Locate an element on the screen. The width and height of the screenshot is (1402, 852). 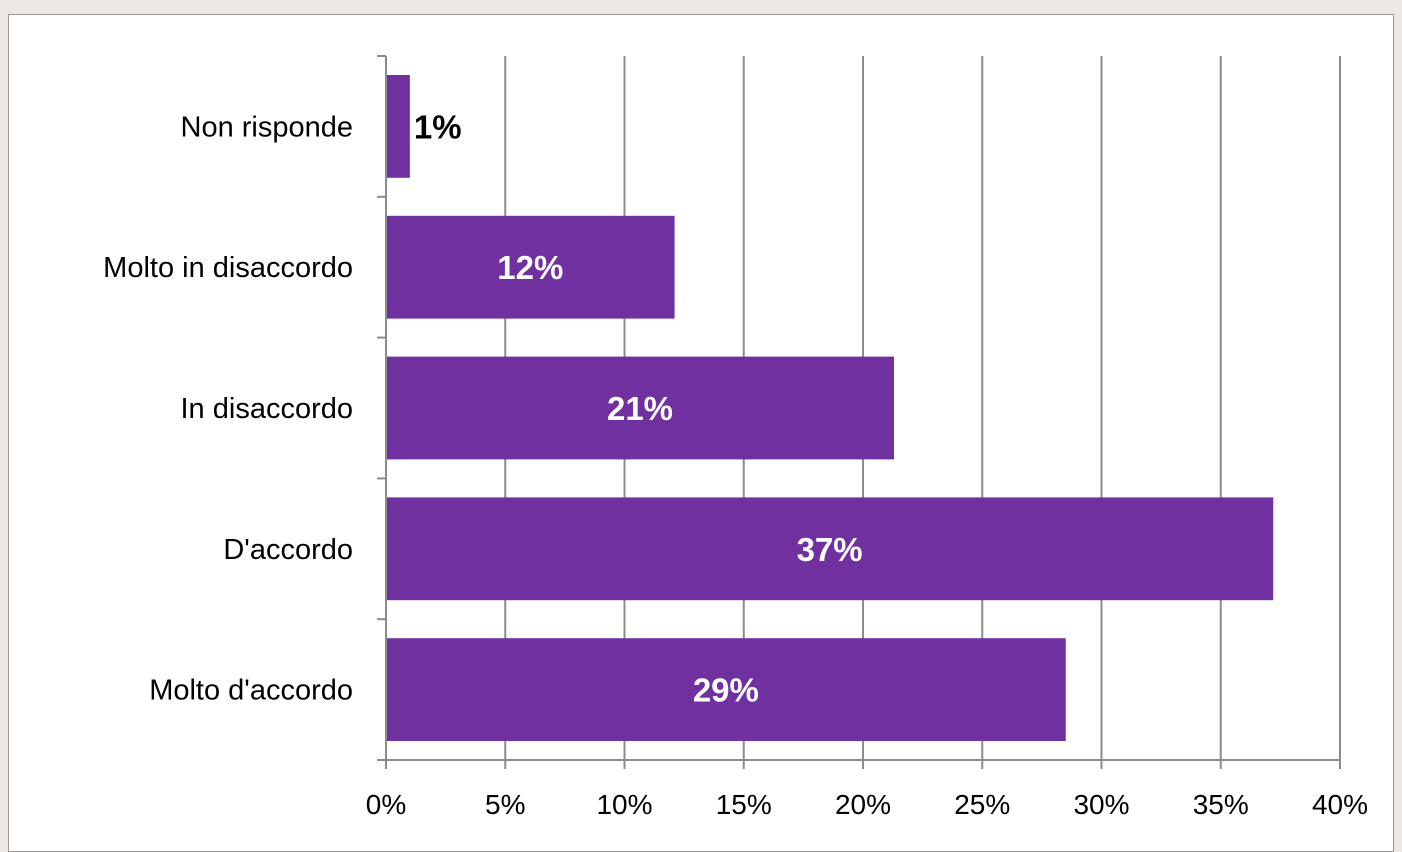
data-label: 29% is located at coordinates (726, 690).